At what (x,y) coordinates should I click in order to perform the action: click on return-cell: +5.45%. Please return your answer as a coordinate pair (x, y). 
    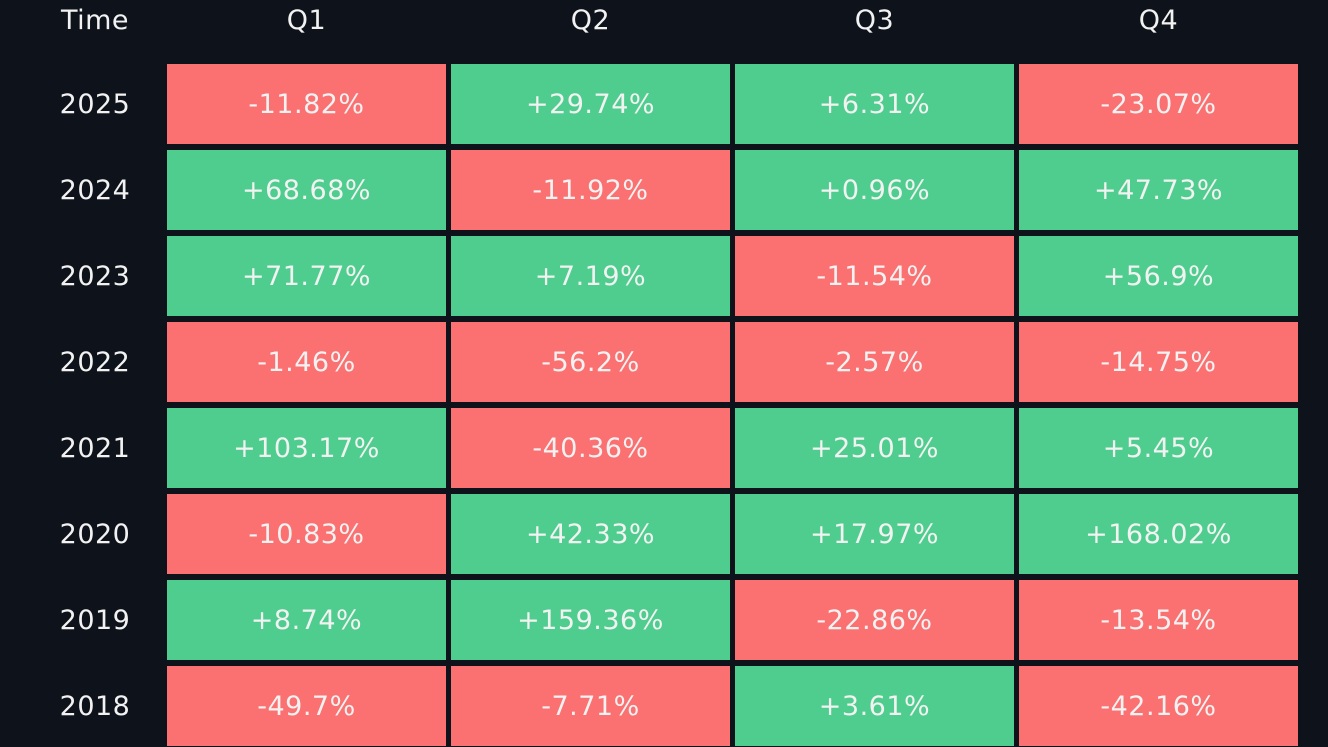
    Looking at the image, I should click on (1158, 448).